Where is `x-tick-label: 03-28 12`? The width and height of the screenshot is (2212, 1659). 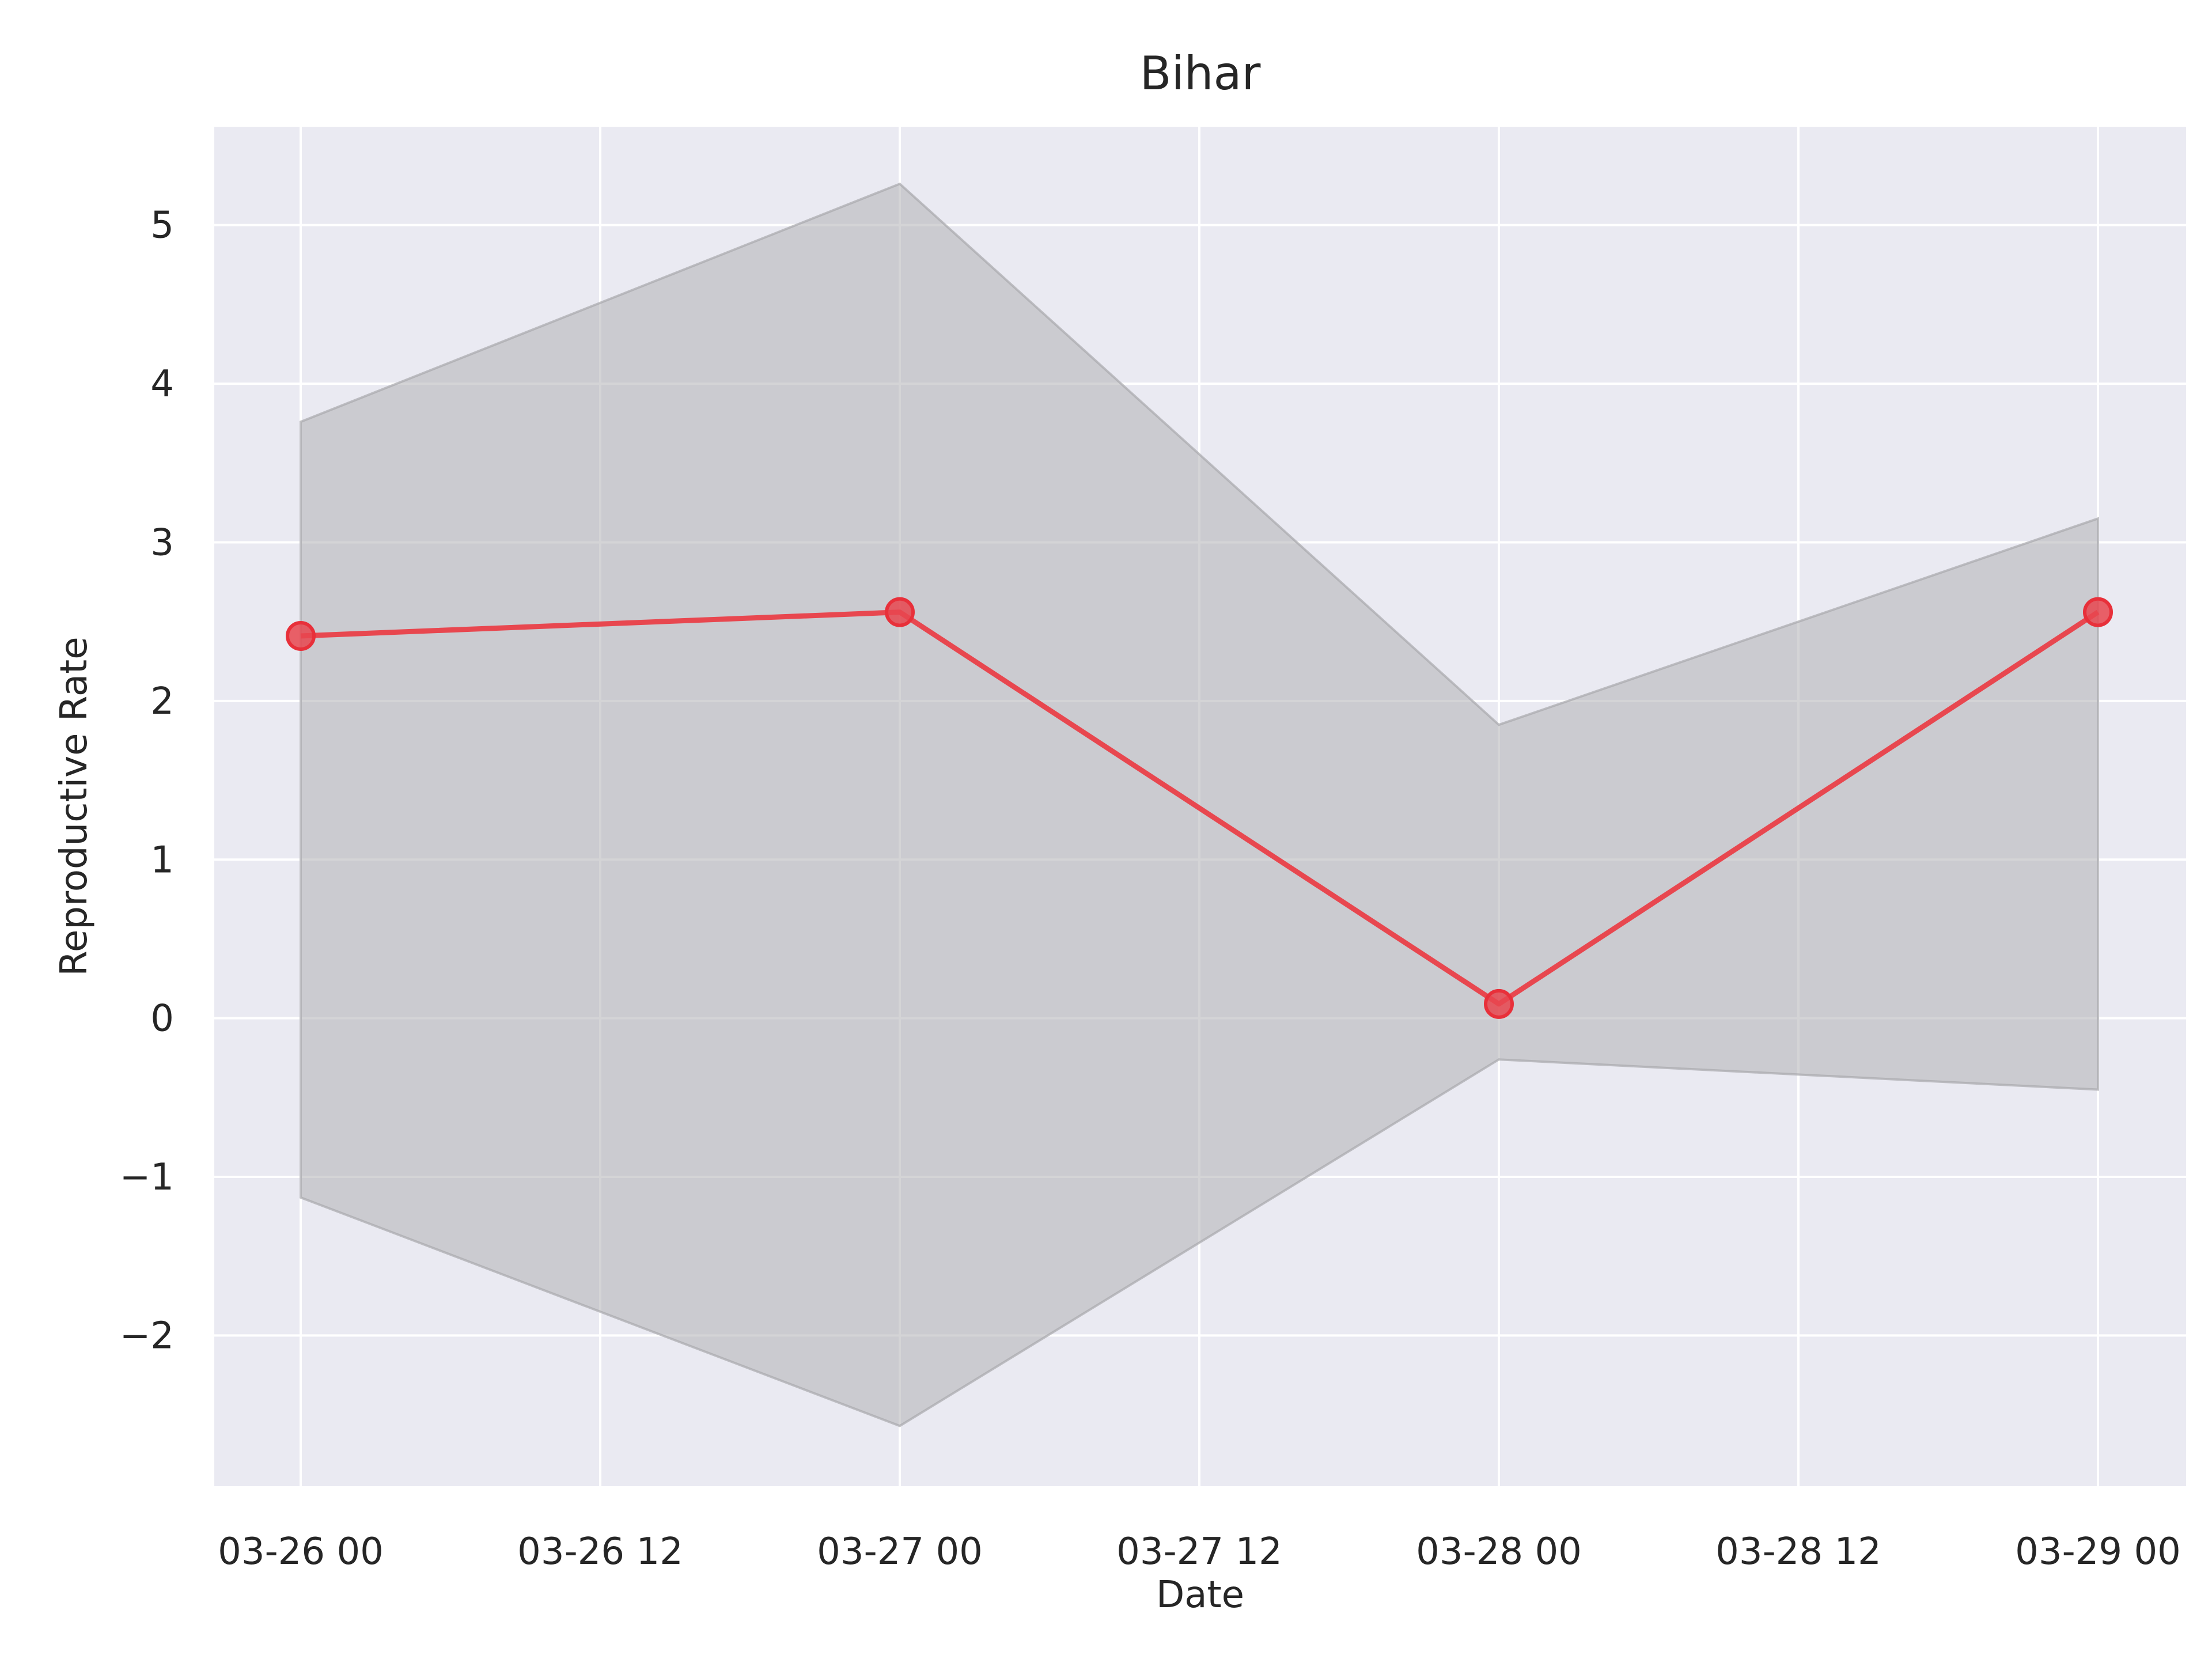 x-tick-label: 03-28 12 is located at coordinates (1798, 1552).